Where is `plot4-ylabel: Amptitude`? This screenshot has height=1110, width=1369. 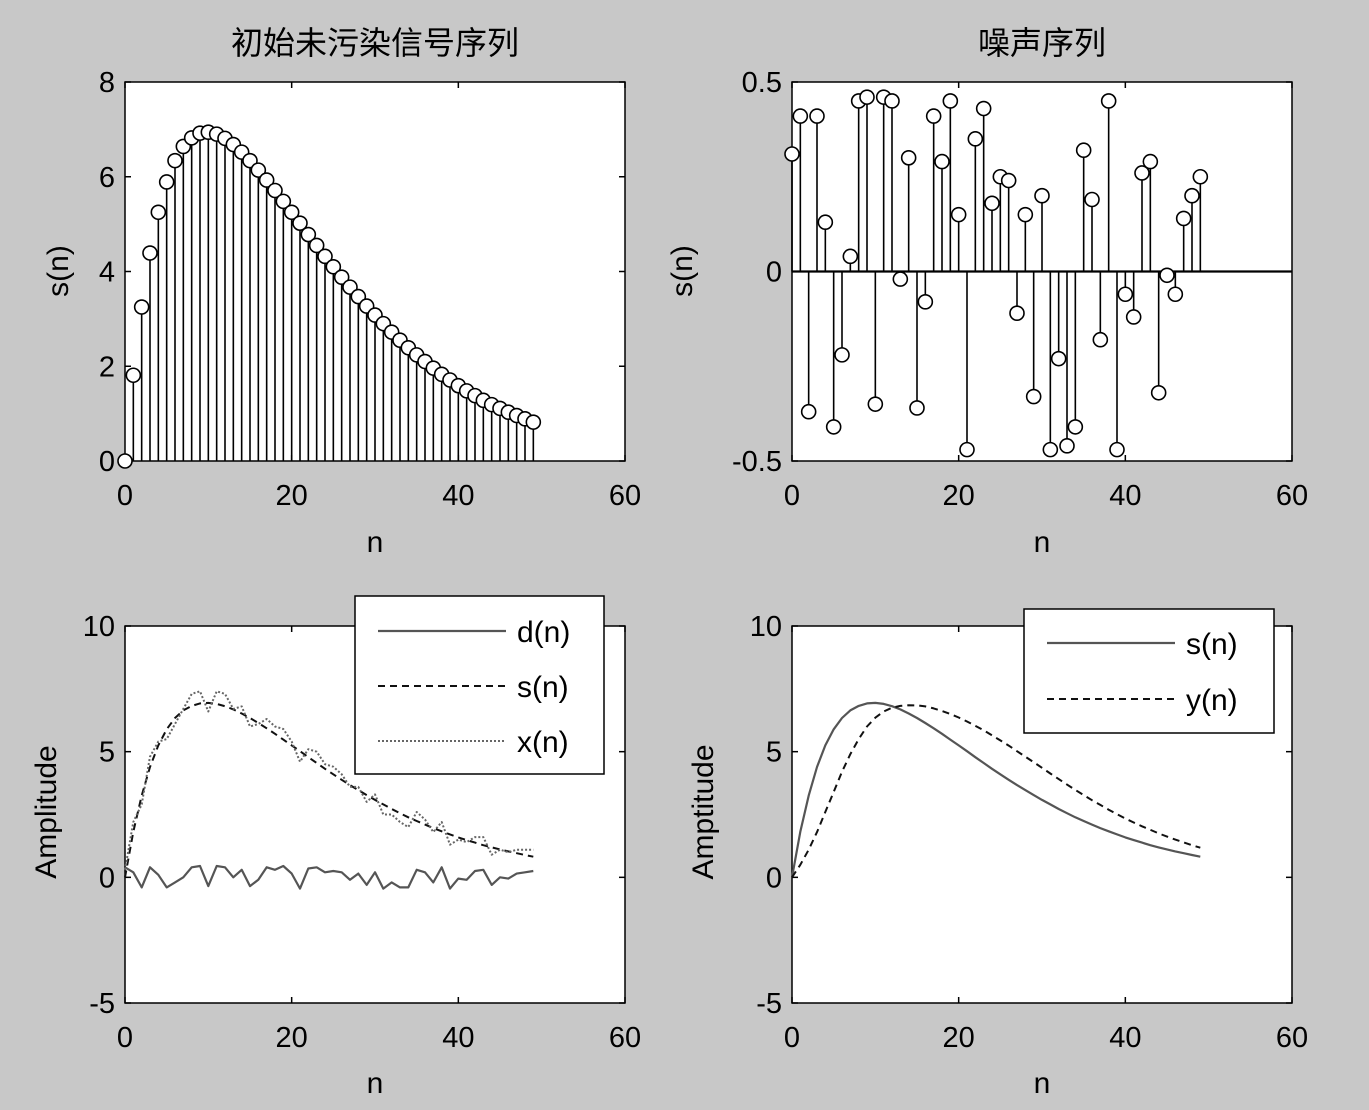 plot4-ylabel: Amptitude is located at coordinates (703, 811).